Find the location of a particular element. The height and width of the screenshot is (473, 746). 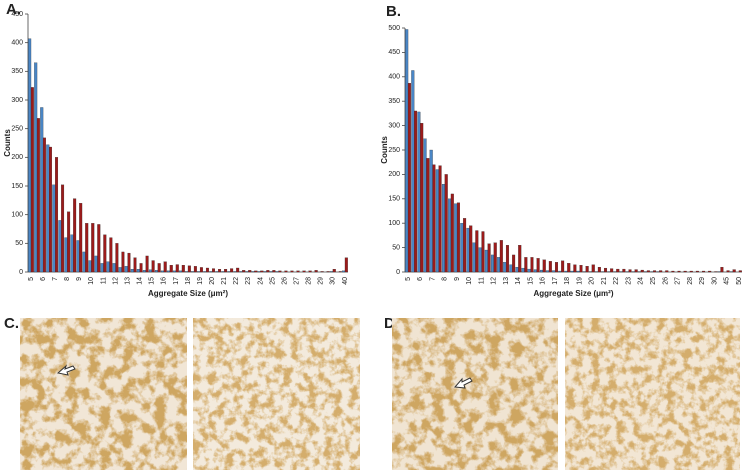

y-tick-label: 300 is located at coordinates (394, 125).